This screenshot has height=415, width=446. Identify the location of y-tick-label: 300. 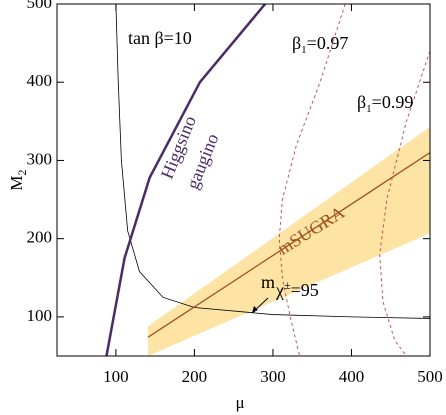
(40, 158).